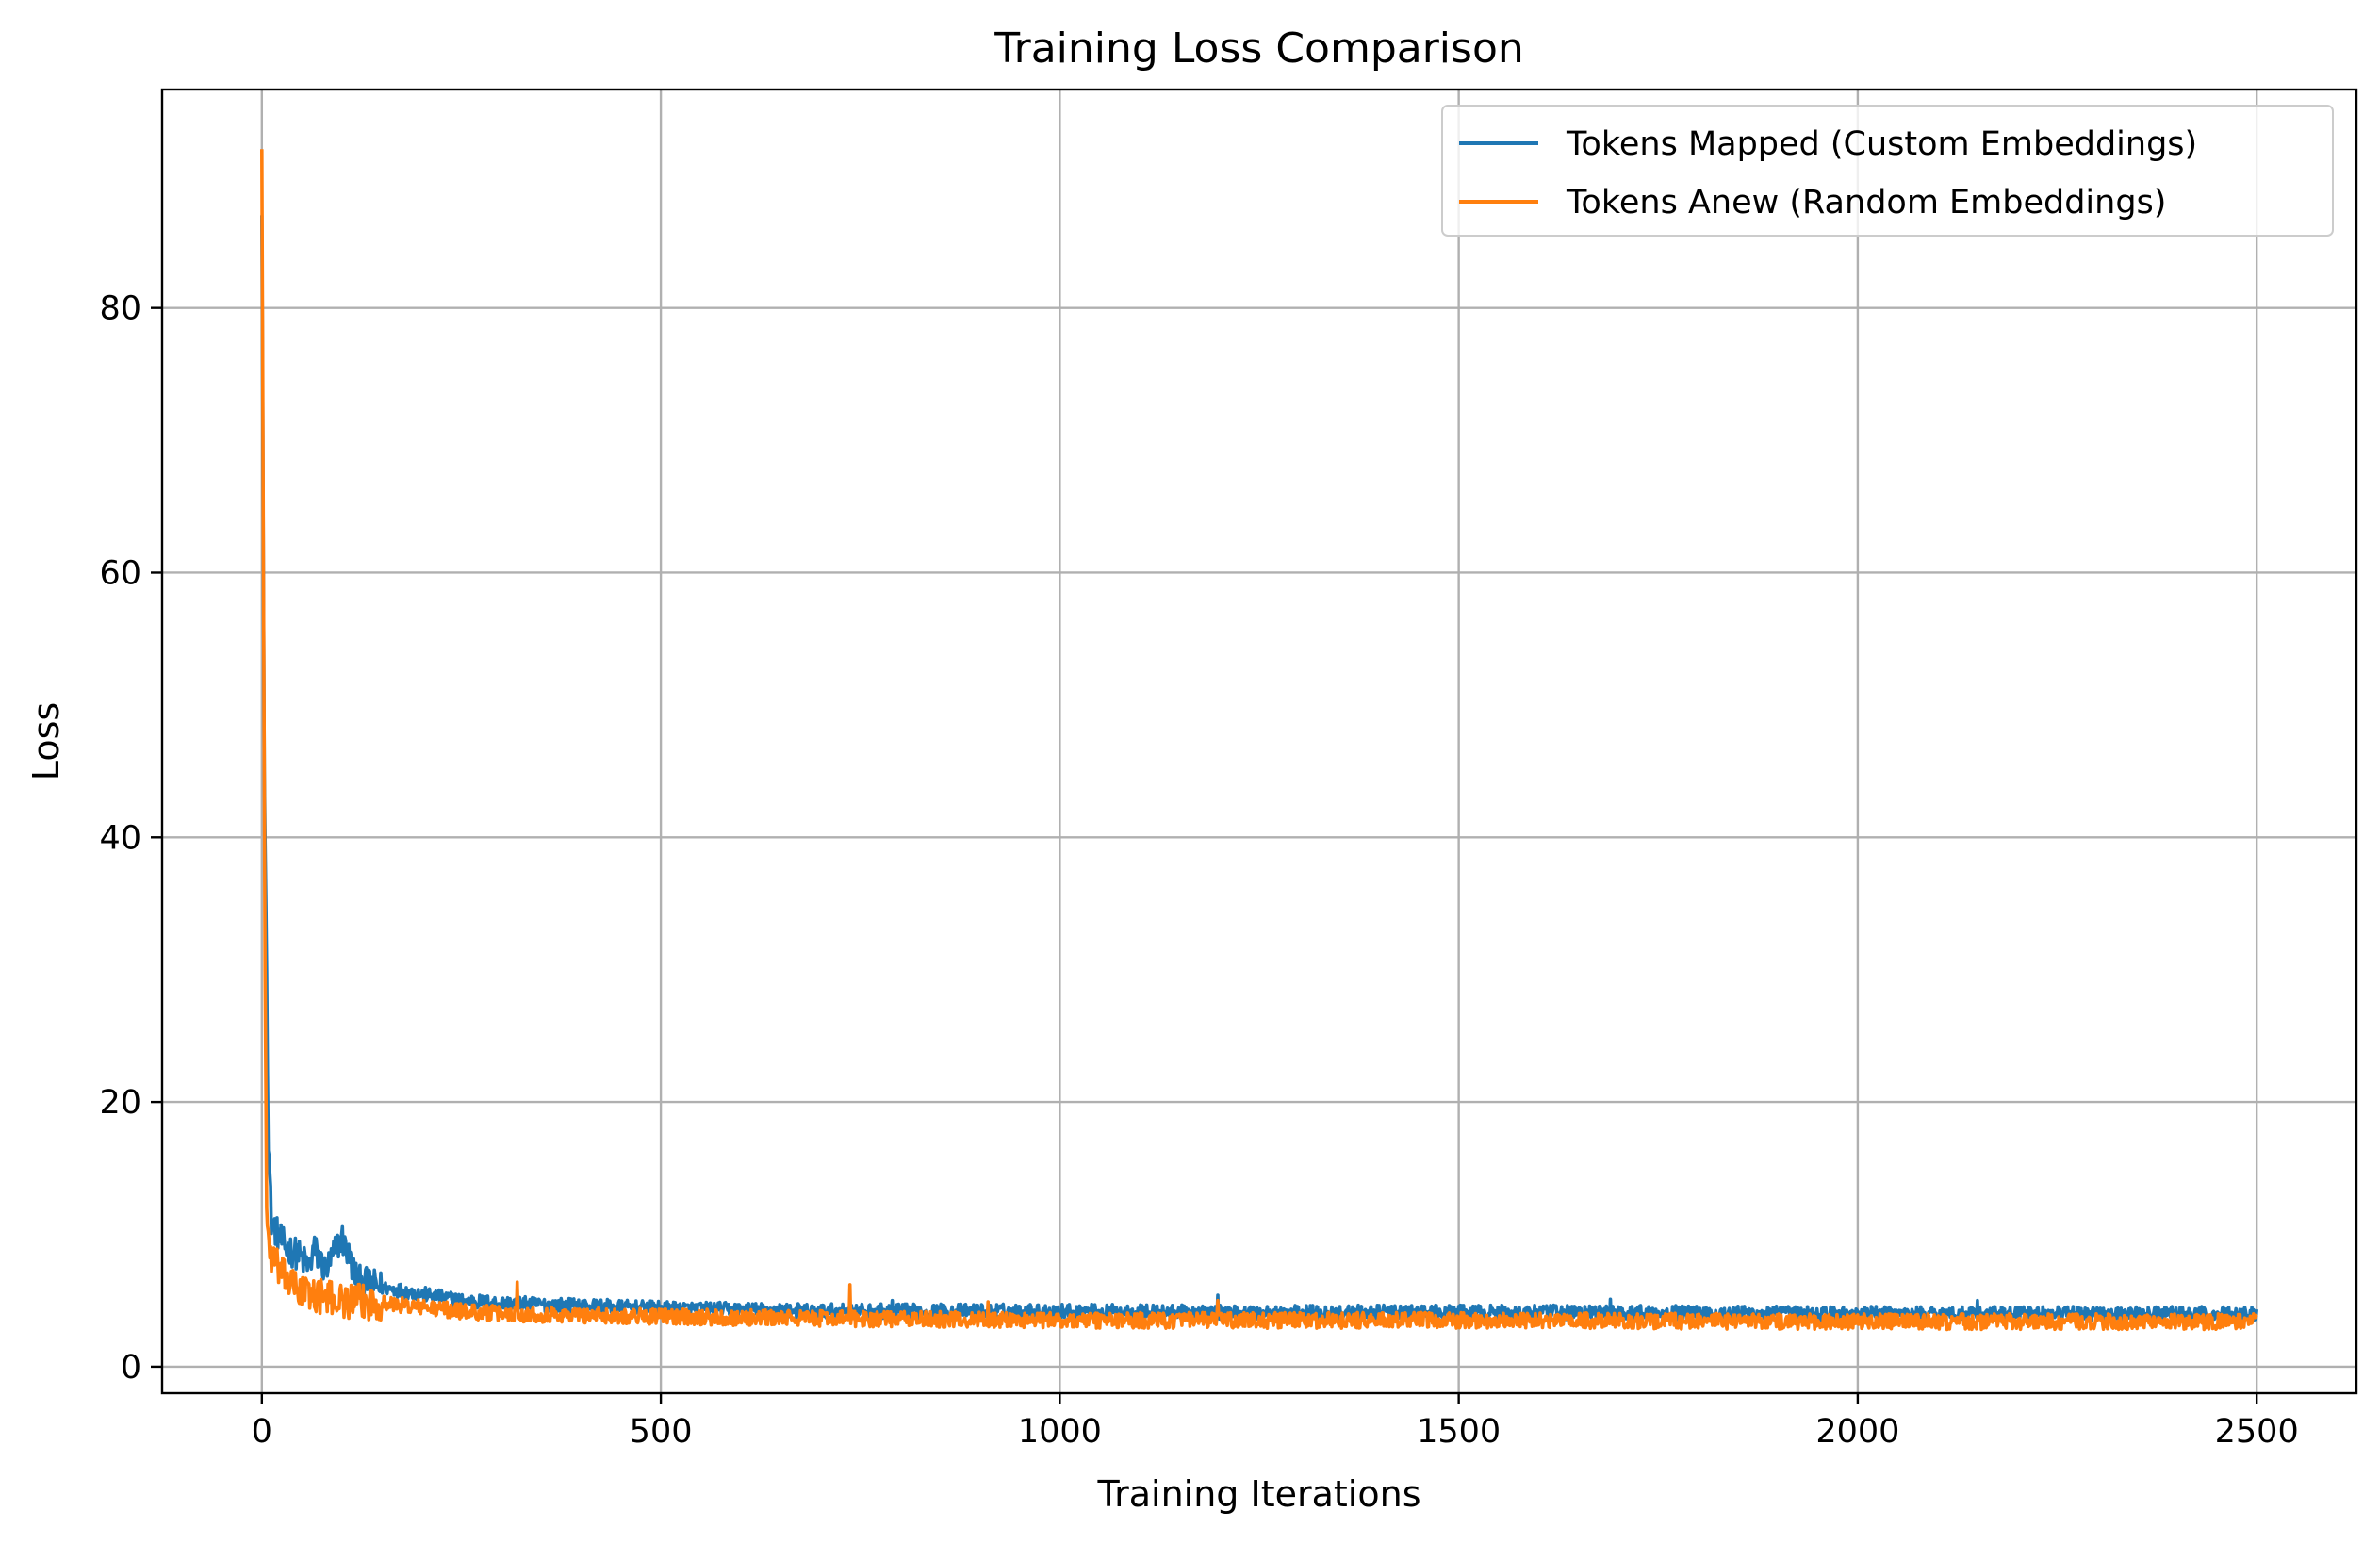 The width and height of the screenshot is (2380, 1544). Describe the element at coordinates (120, 838) in the screenshot. I see `y-tick-label: 40` at that location.